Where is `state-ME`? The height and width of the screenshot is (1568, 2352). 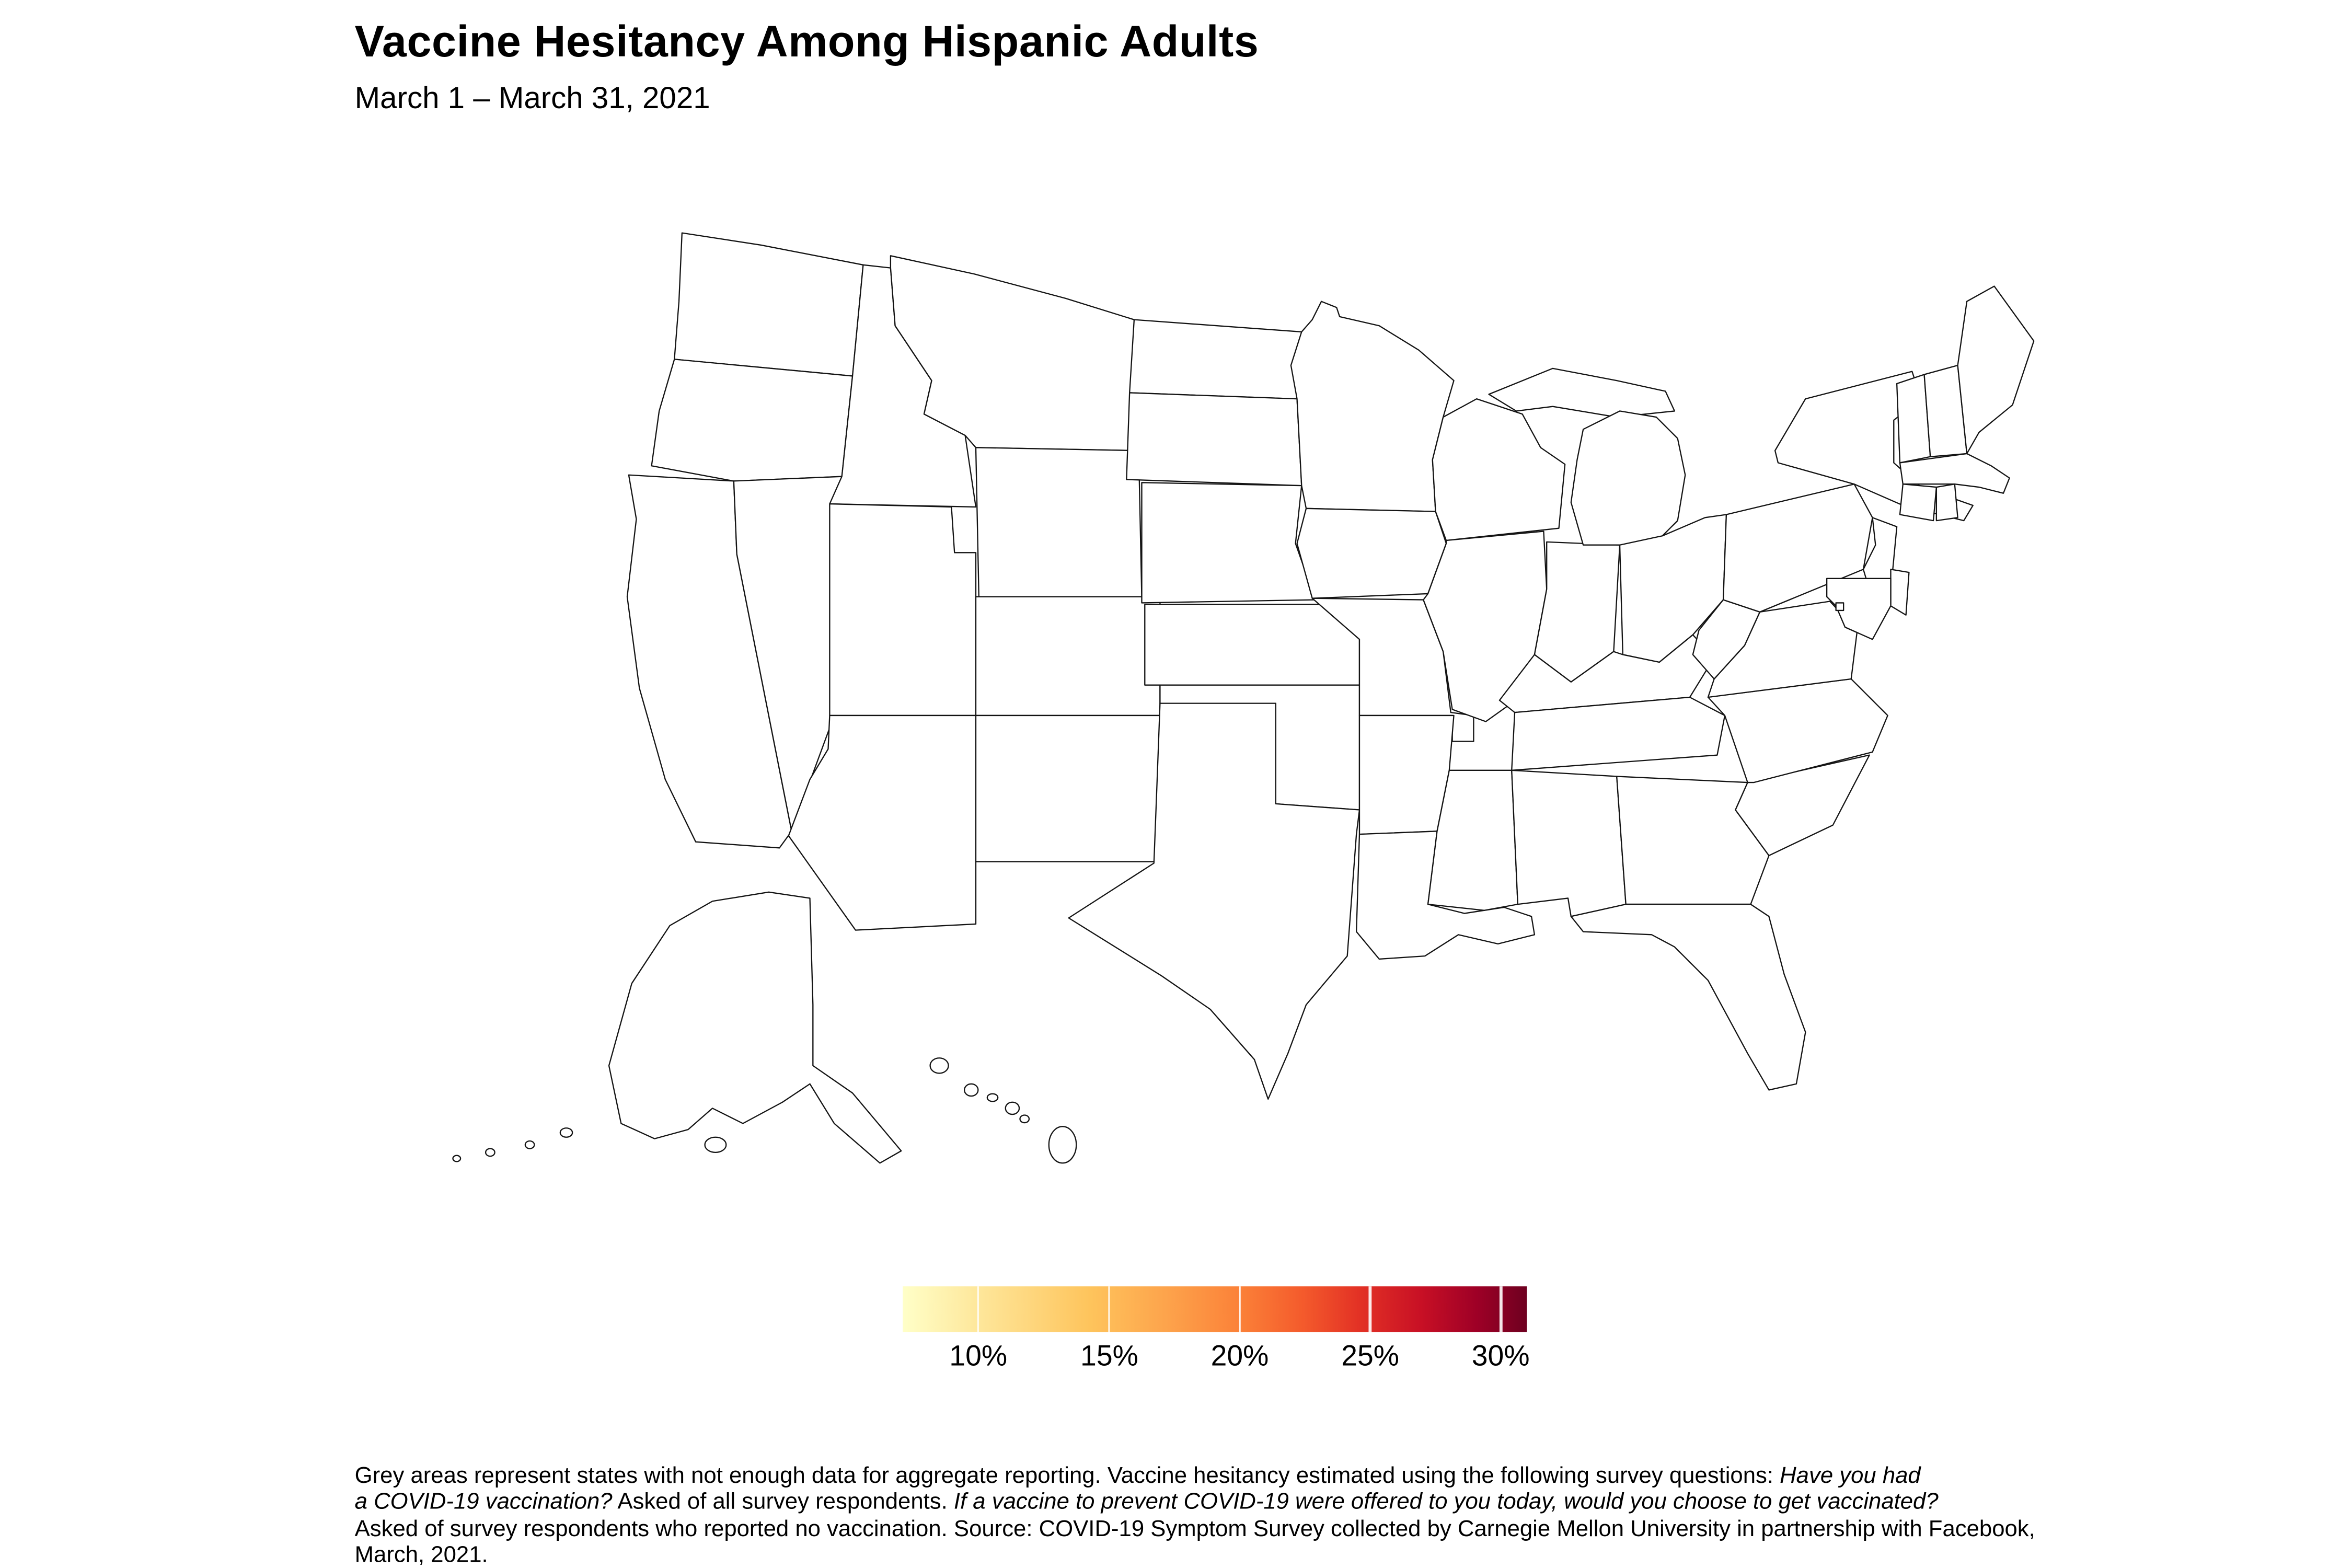 state-ME is located at coordinates (1996, 370).